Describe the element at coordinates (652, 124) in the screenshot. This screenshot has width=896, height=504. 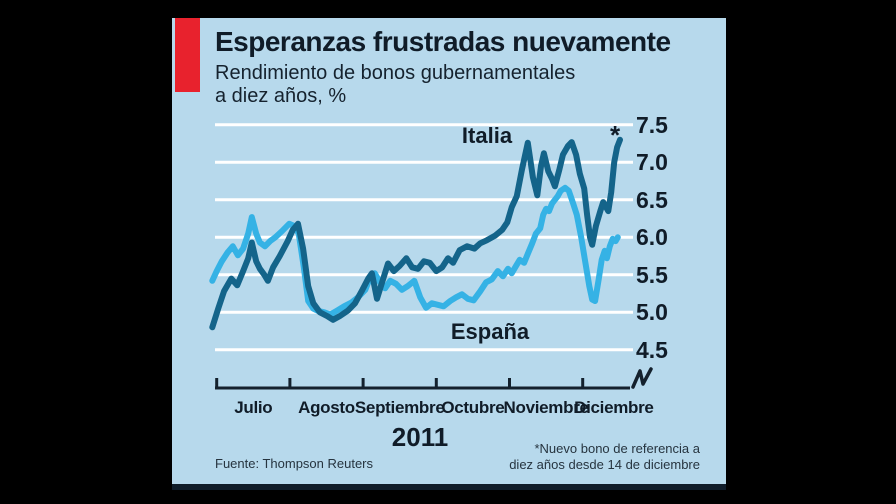
I see `y-axis-tick-label: 7.5` at that location.